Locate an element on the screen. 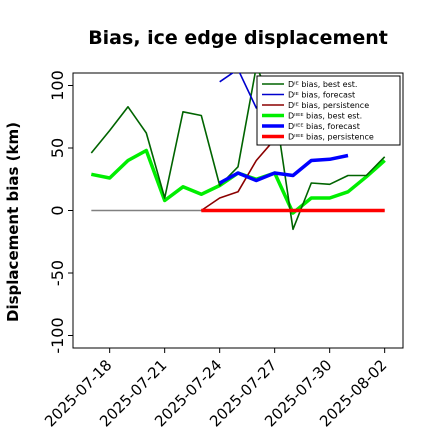 Image resolution: width=440 pixels, height=440 pixels. legend-label: Dᴵᴱ bias, forecast is located at coordinates (321, 95).